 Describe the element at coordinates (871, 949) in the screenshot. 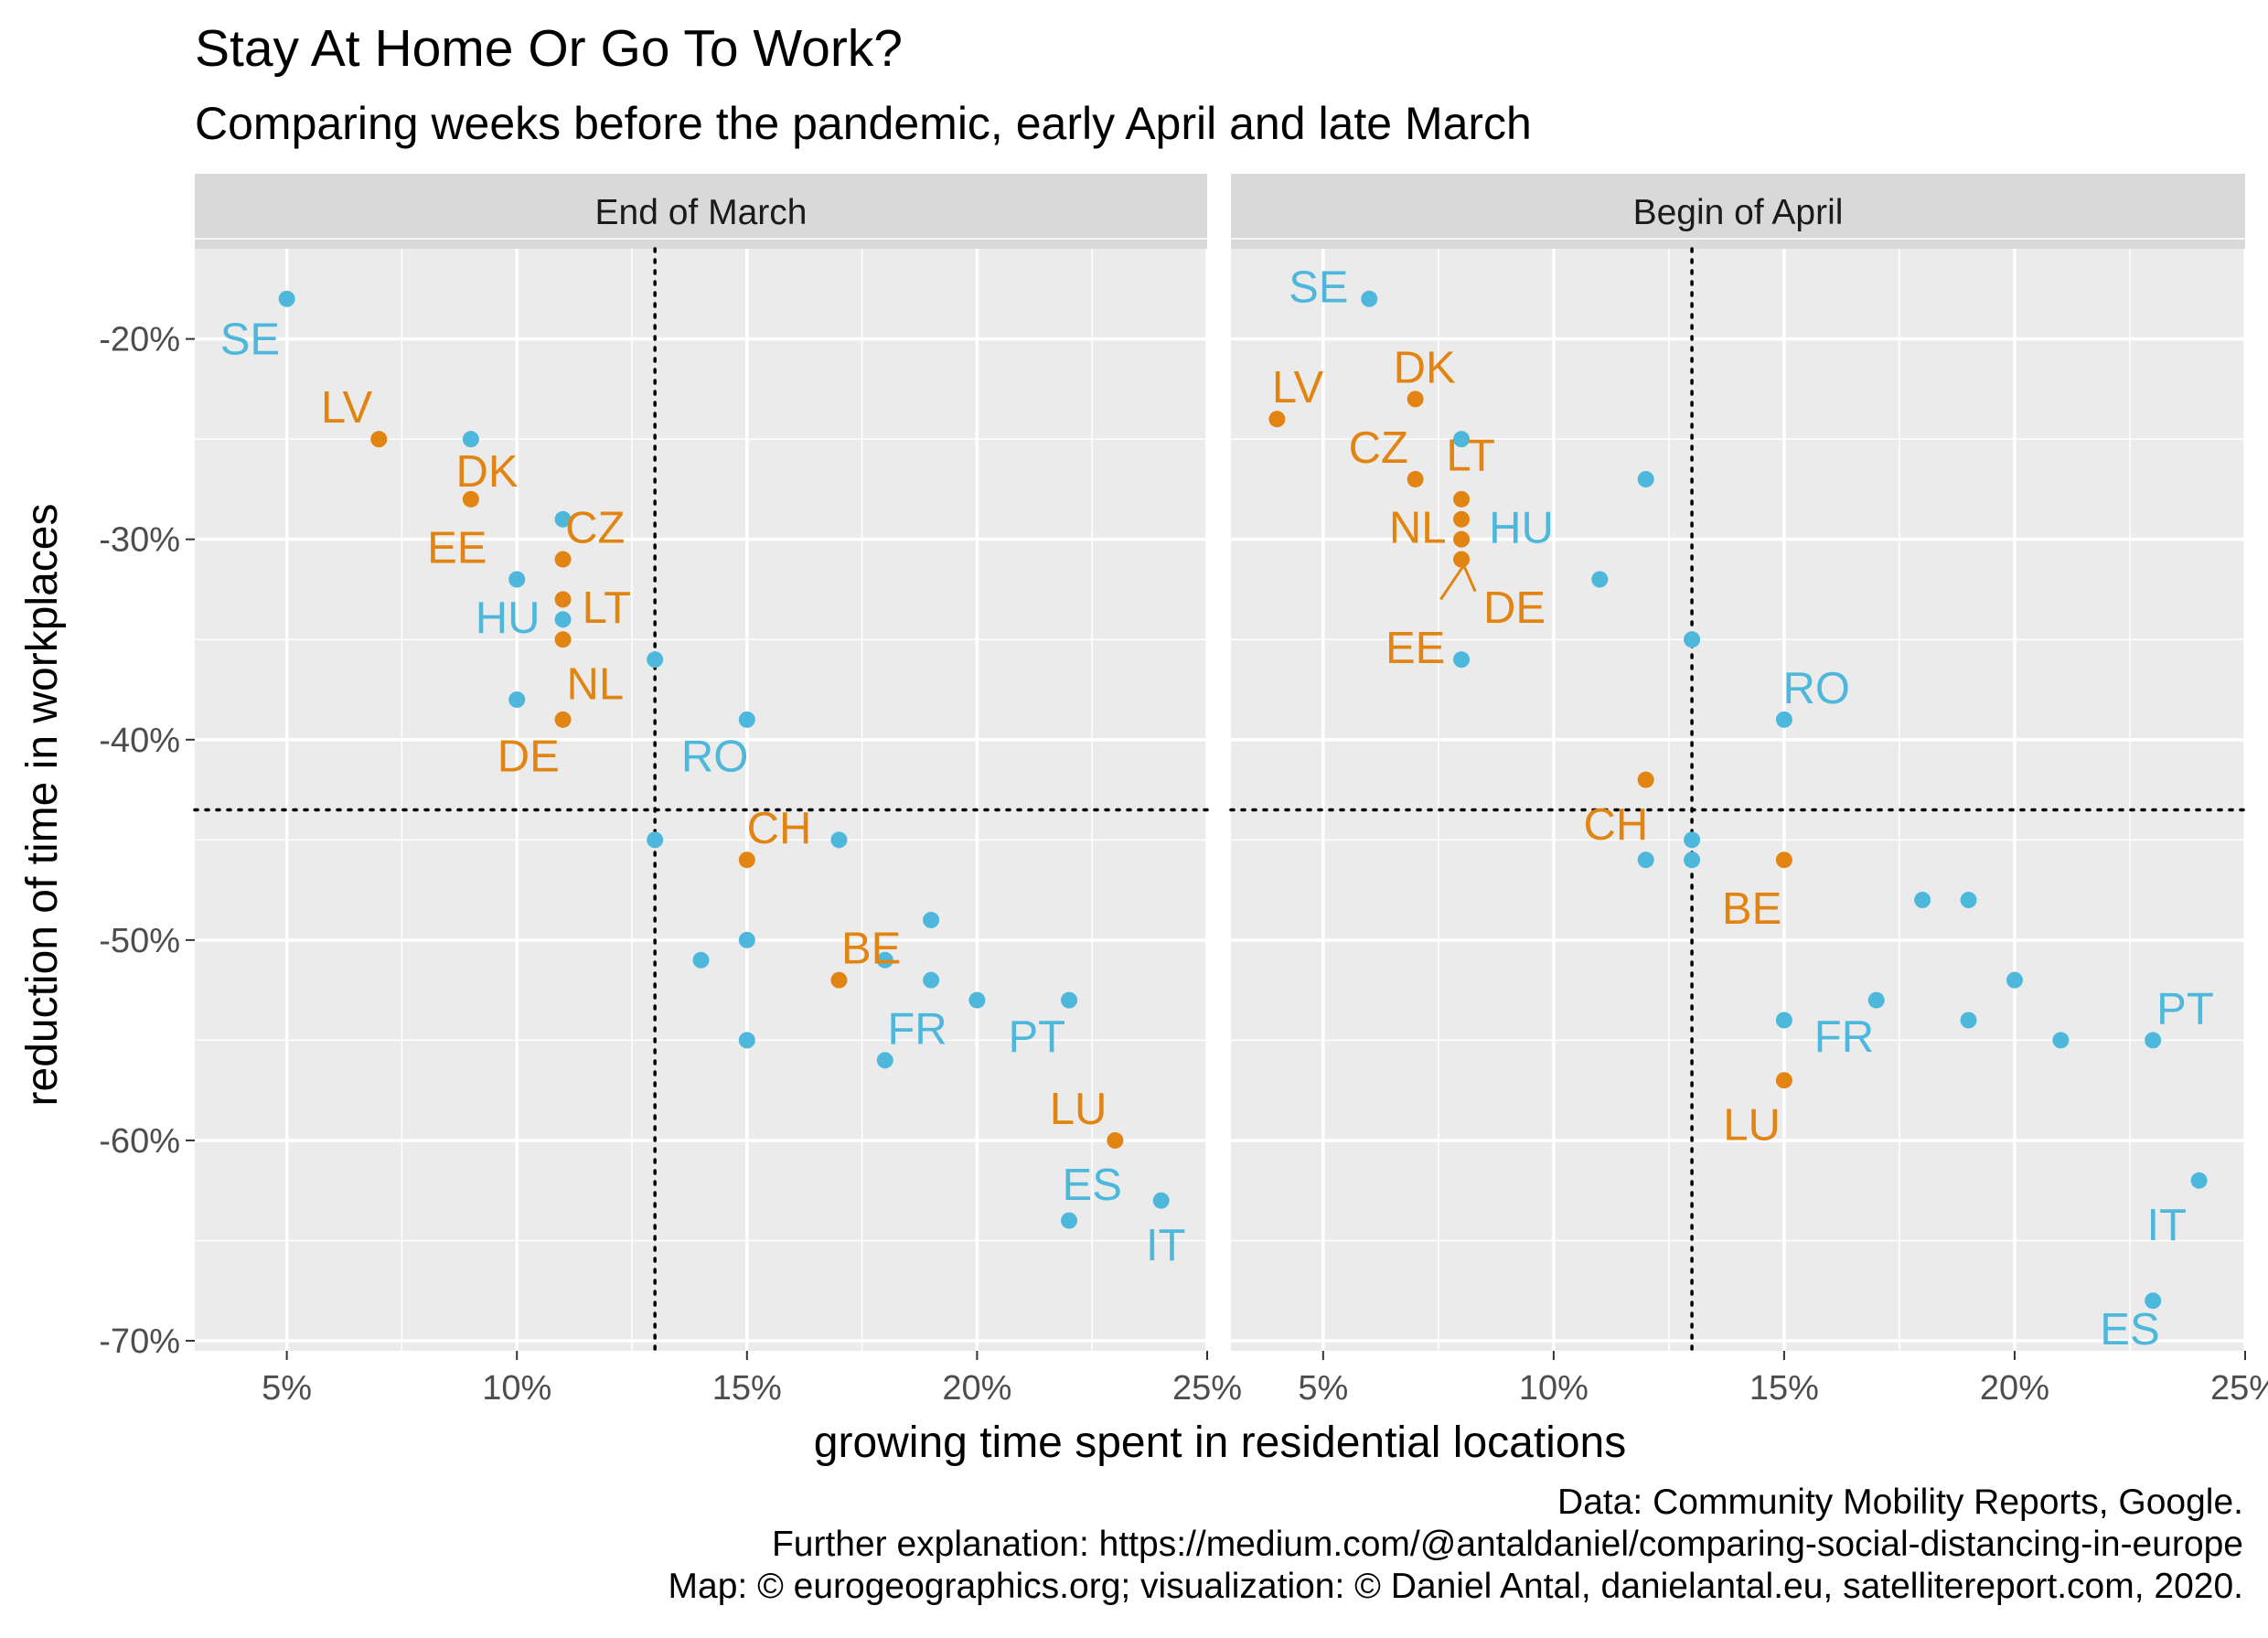

I see `country-label: BE` at that location.